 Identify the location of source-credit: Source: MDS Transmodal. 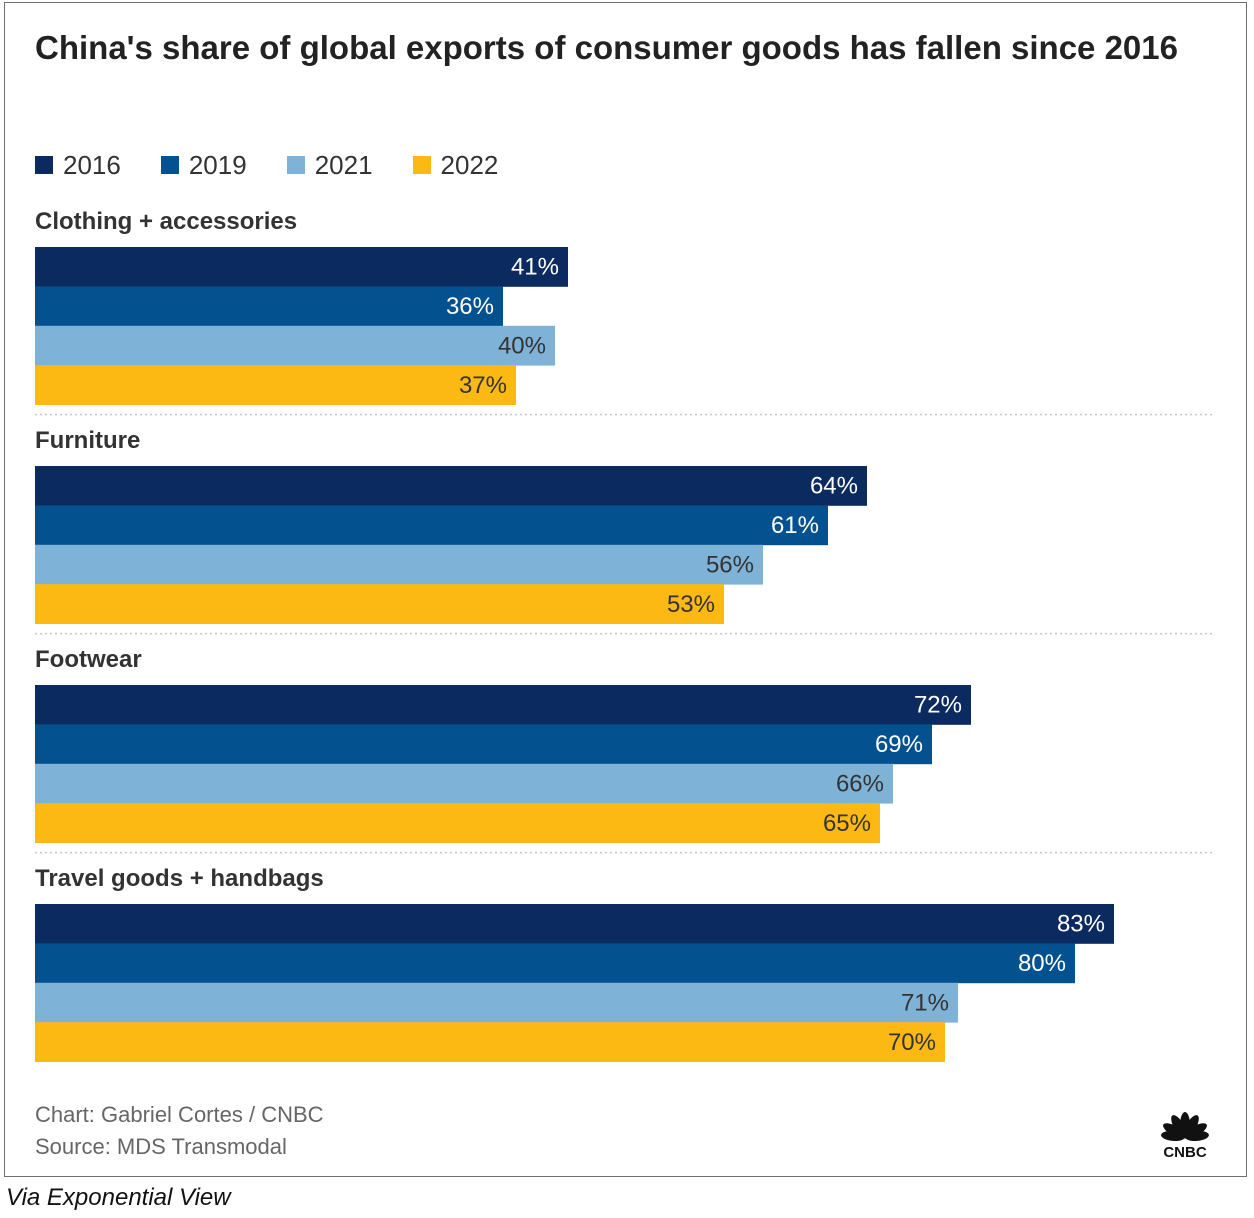
(161, 1146).